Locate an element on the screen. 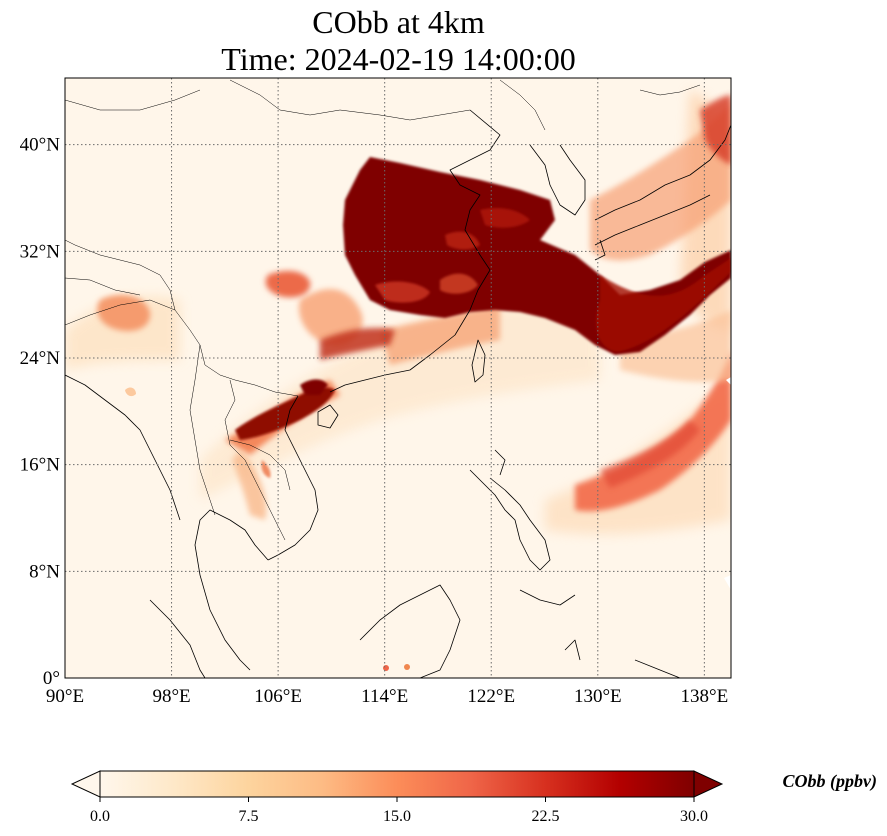 The width and height of the screenshot is (887, 836). colorbar-tick-label: 30.0 is located at coordinates (694, 816).